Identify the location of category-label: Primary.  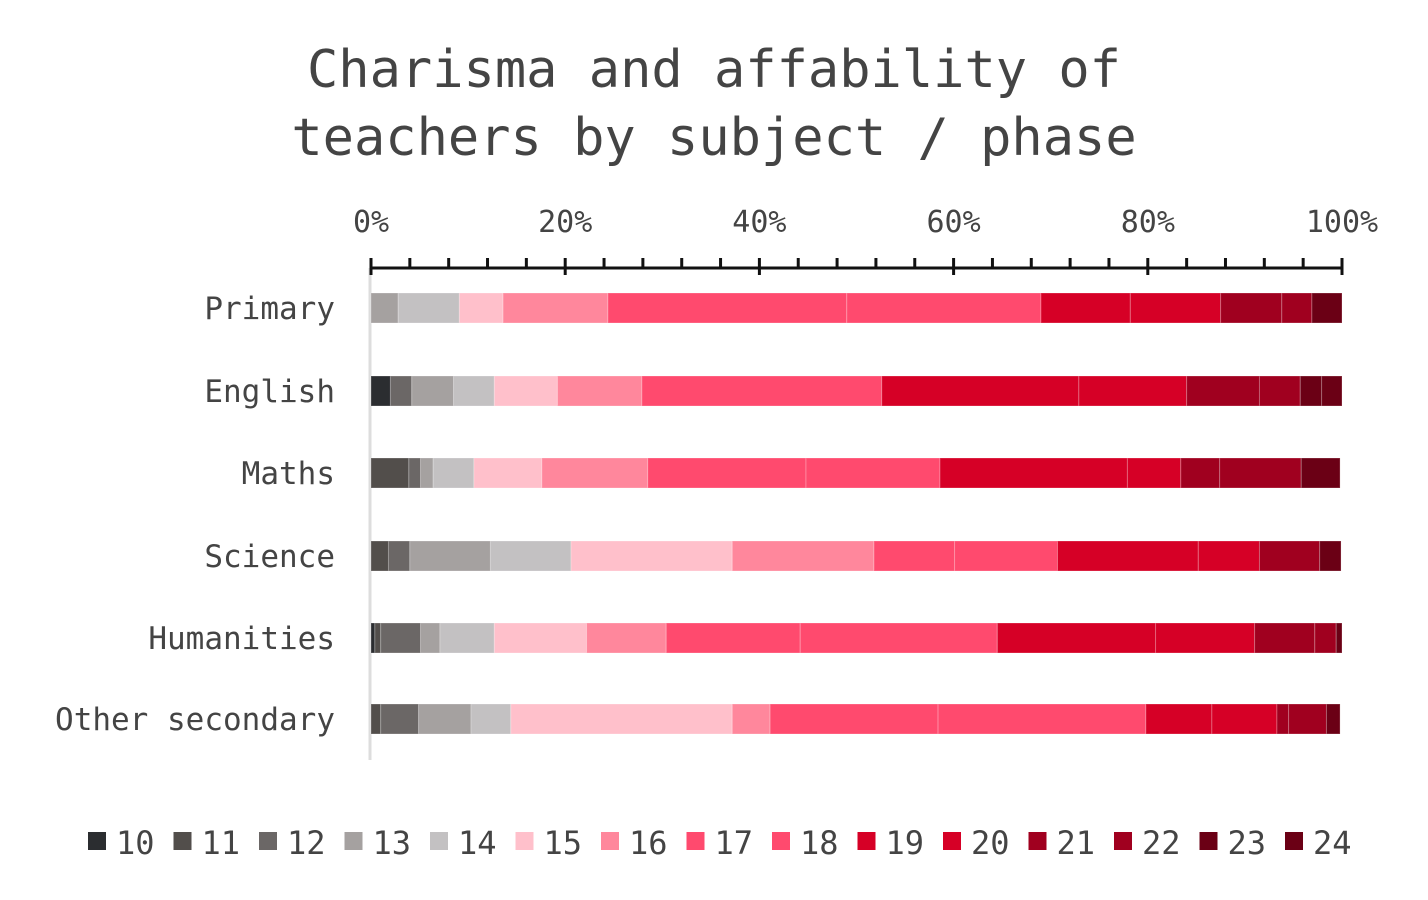
(269, 309).